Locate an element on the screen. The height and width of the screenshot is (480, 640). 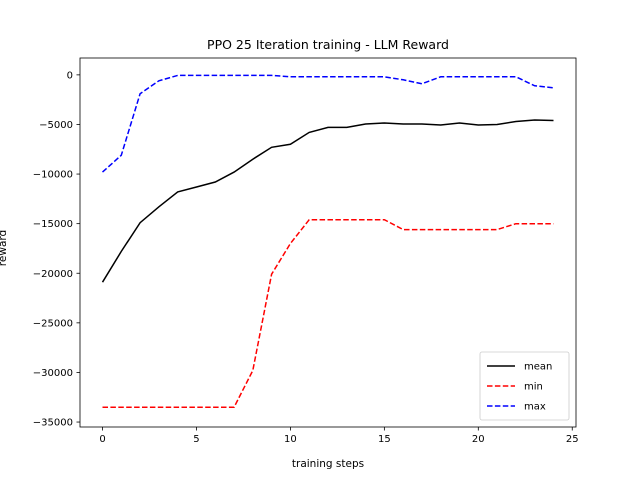
y-tick-label: −35000 is located at coordinates (53, 423).